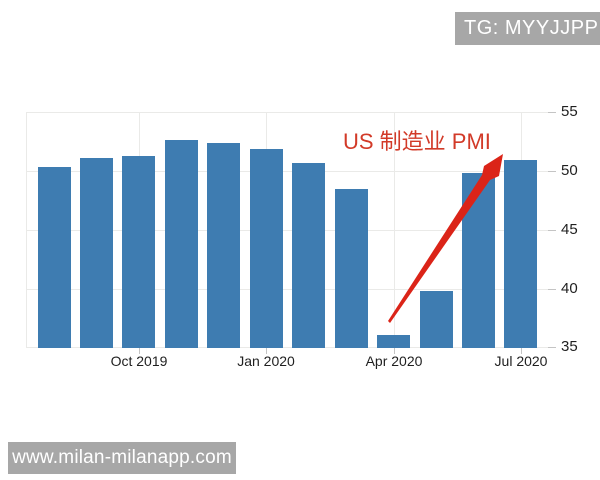 This screenshot has width=600, height=480. I want to click on y-tick-label: 50, so click(569, 170).